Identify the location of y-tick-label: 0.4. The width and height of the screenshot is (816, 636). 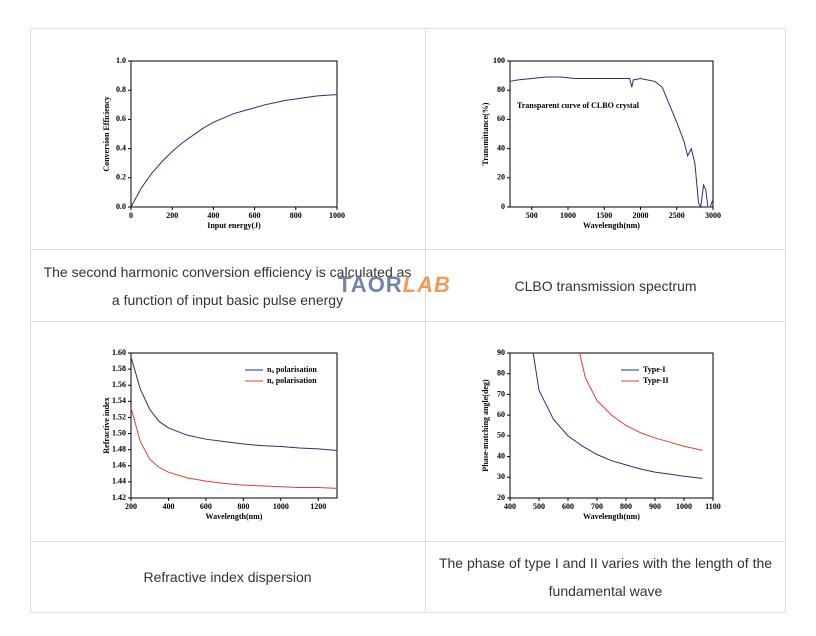
(121, 147).